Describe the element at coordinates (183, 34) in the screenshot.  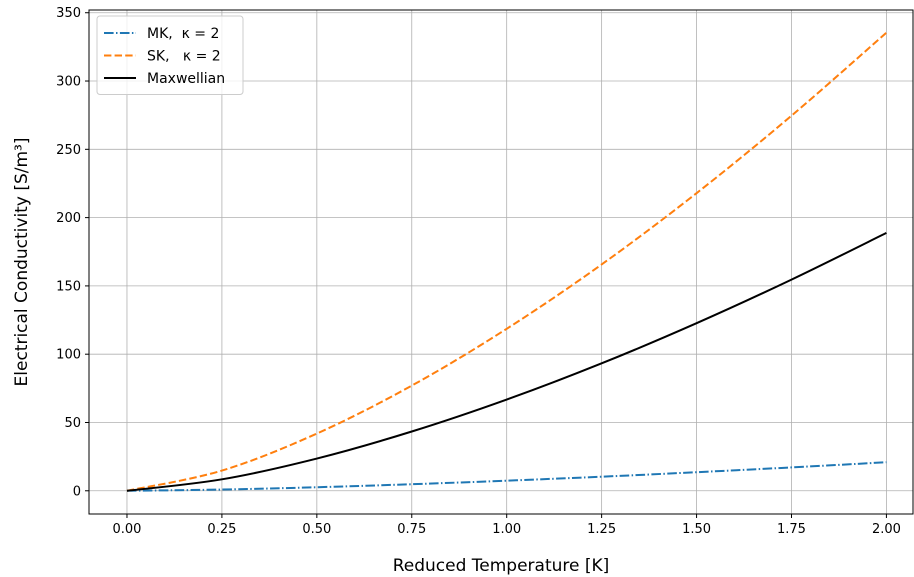
I see `legend-label: MK, κ = 2` at that location.